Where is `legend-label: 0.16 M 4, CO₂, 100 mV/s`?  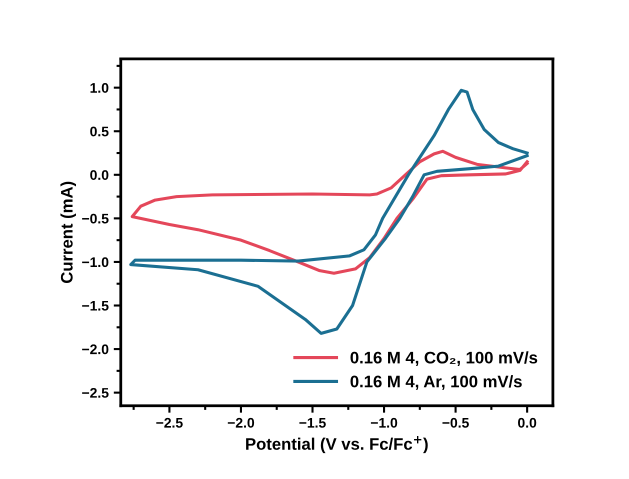 legend-label: 0.16 M 4, CO₂, 100 mV/s is located at coordinates (444, 358).